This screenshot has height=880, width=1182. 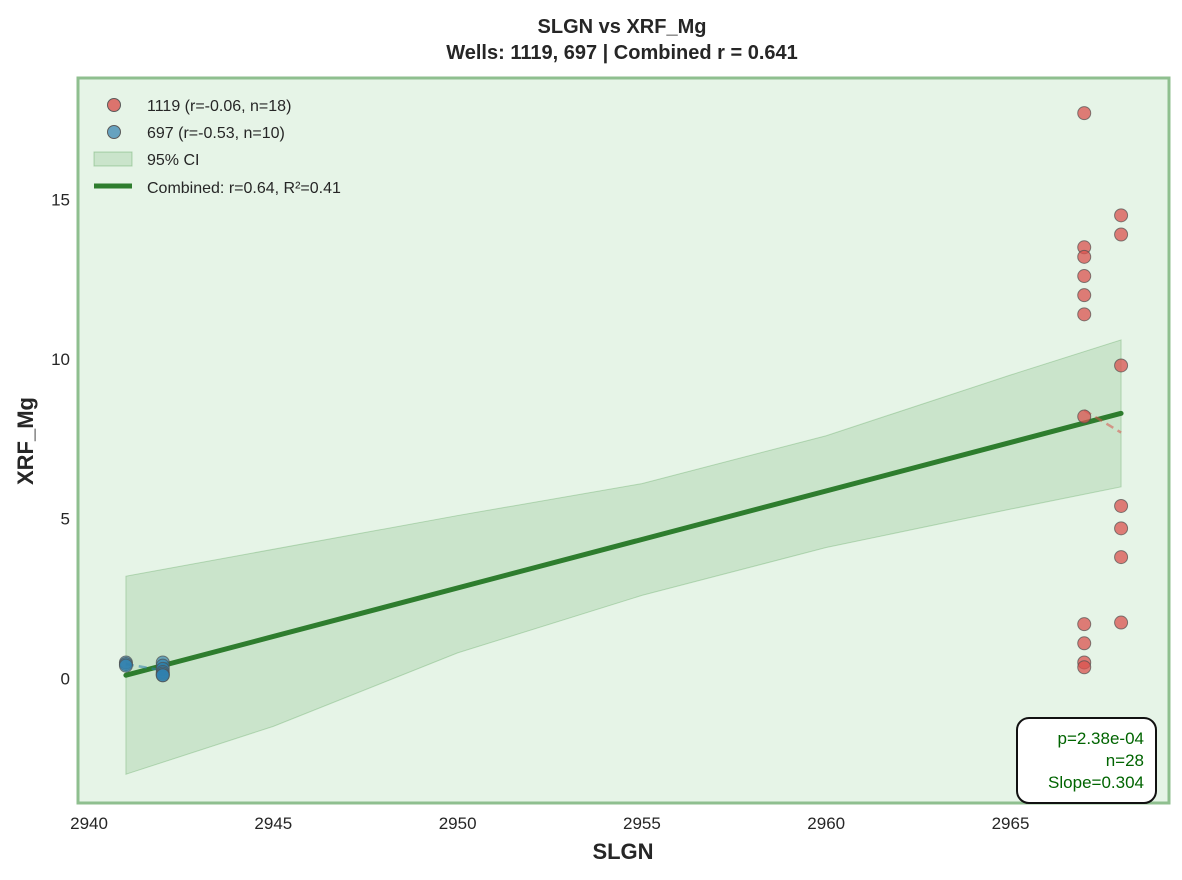 I want to click on legend-marker-ci, so click(x=113, y=159).